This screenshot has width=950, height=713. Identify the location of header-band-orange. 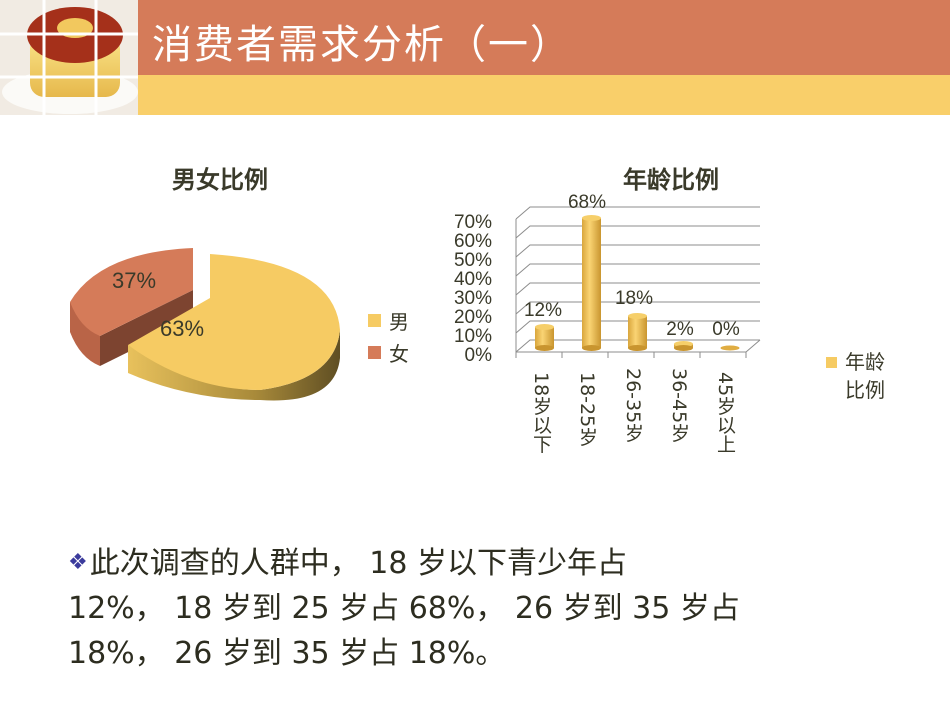
(544, 37).